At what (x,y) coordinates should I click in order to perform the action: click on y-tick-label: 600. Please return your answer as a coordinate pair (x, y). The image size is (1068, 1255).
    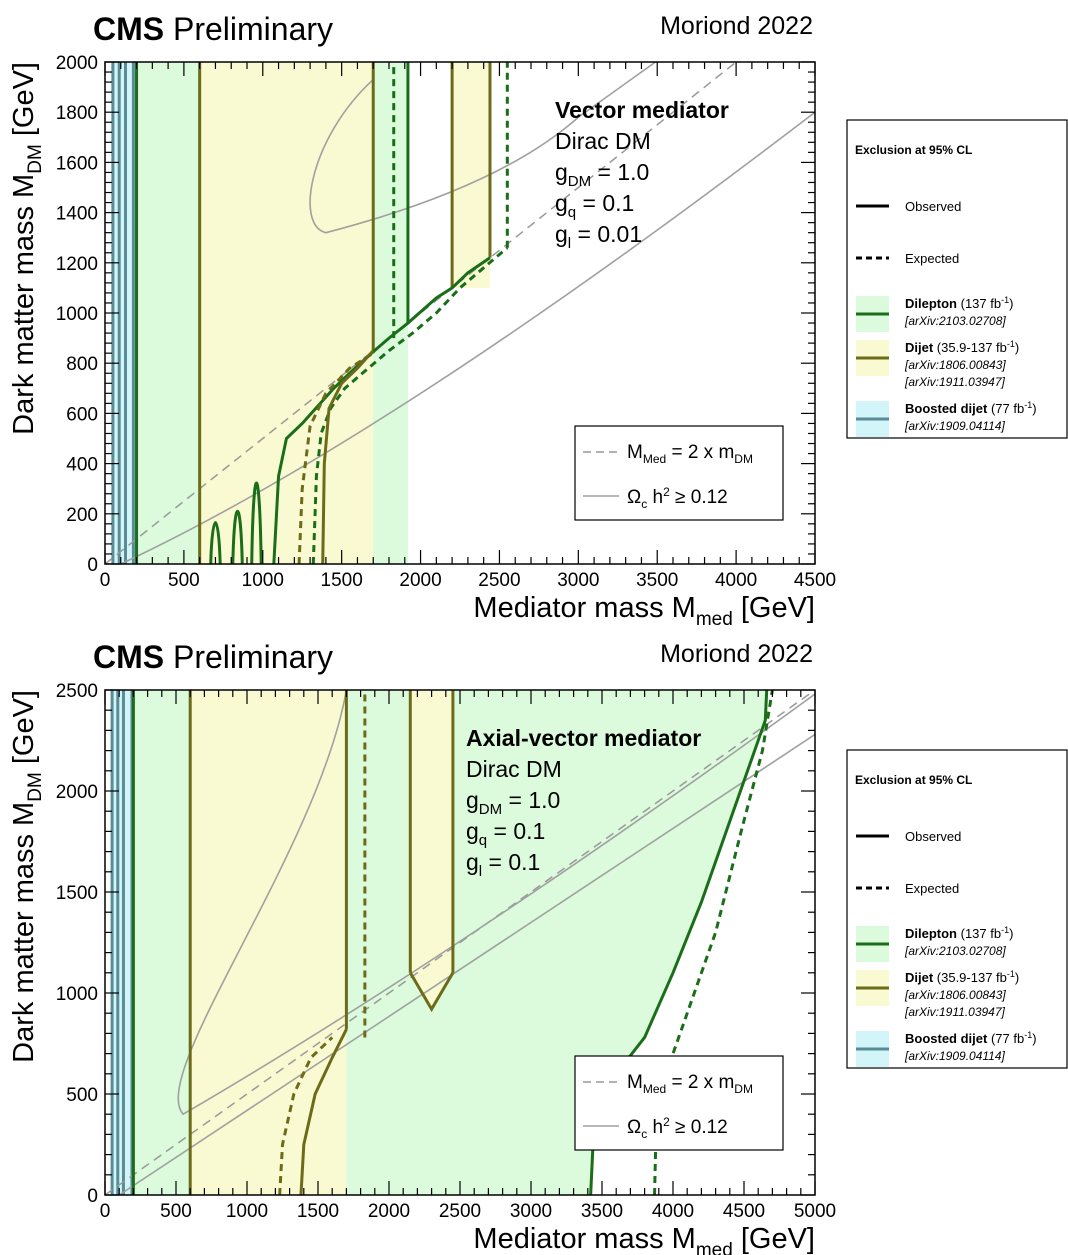
    Looking at the image, I should click on (82, 414).